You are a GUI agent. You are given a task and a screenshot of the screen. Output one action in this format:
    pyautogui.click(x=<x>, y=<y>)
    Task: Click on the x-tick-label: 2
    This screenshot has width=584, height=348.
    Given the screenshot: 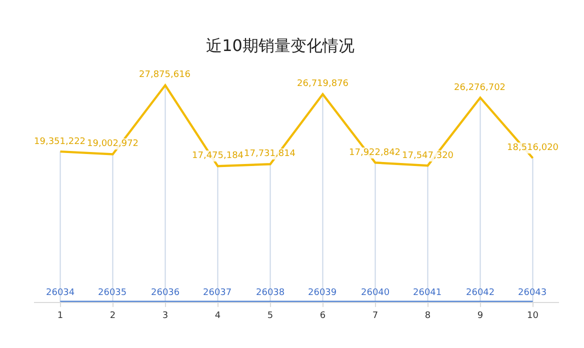 What is the action you would take?
    pyautogui.click(x=113, y=315)
    